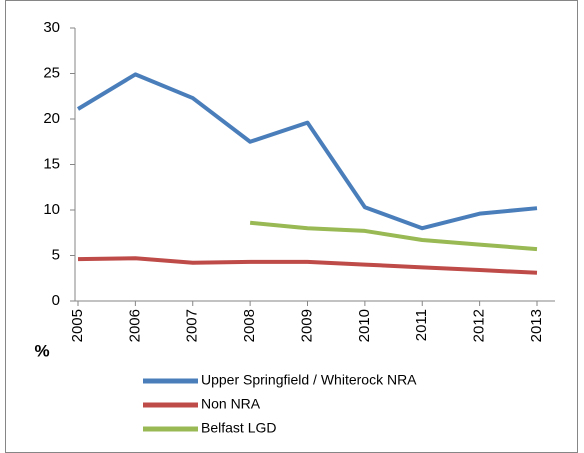 The height and width of the screenshot is (453, 584). Describe the element at coordinates (51, 27) in the screenshot. I see `y-tick-label: 30` at that location.